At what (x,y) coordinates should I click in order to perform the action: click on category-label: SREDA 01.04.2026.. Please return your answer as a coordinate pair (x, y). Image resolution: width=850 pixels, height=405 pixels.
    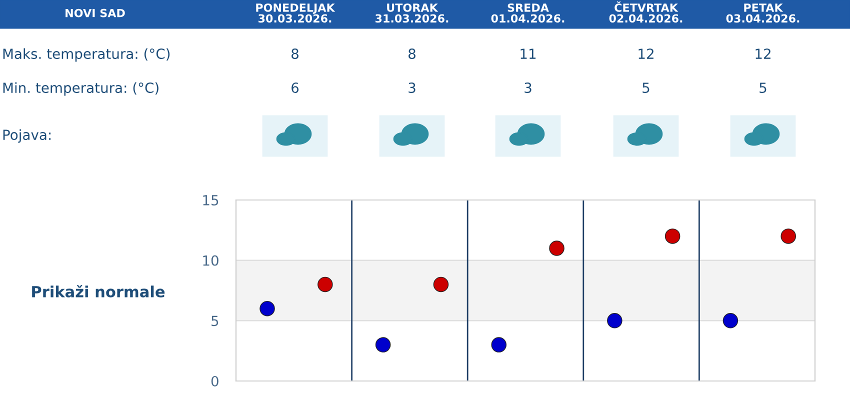
    Looking at the image, I should click on (527, 13).